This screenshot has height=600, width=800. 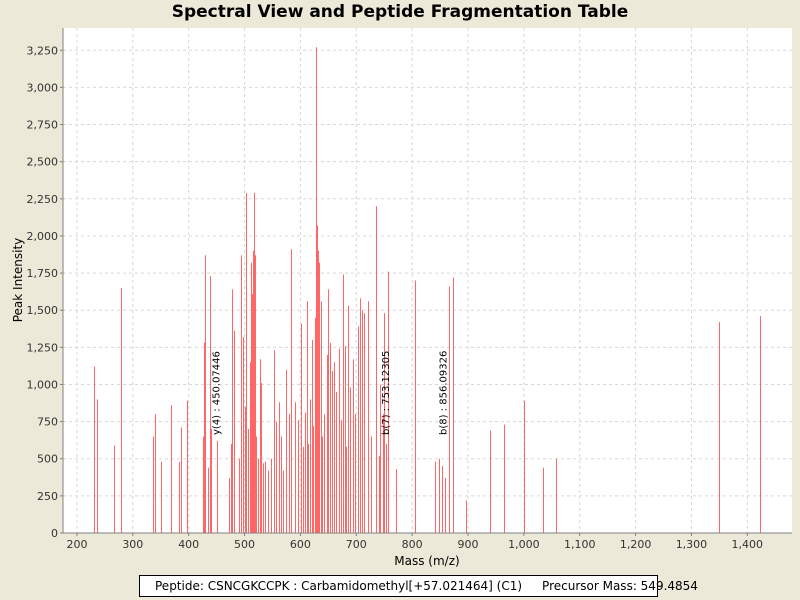 What do you see at coordinates (43, 125) in the screenshot?
I see `y-tick-label: 2,750` at bounding box center [43, 125].